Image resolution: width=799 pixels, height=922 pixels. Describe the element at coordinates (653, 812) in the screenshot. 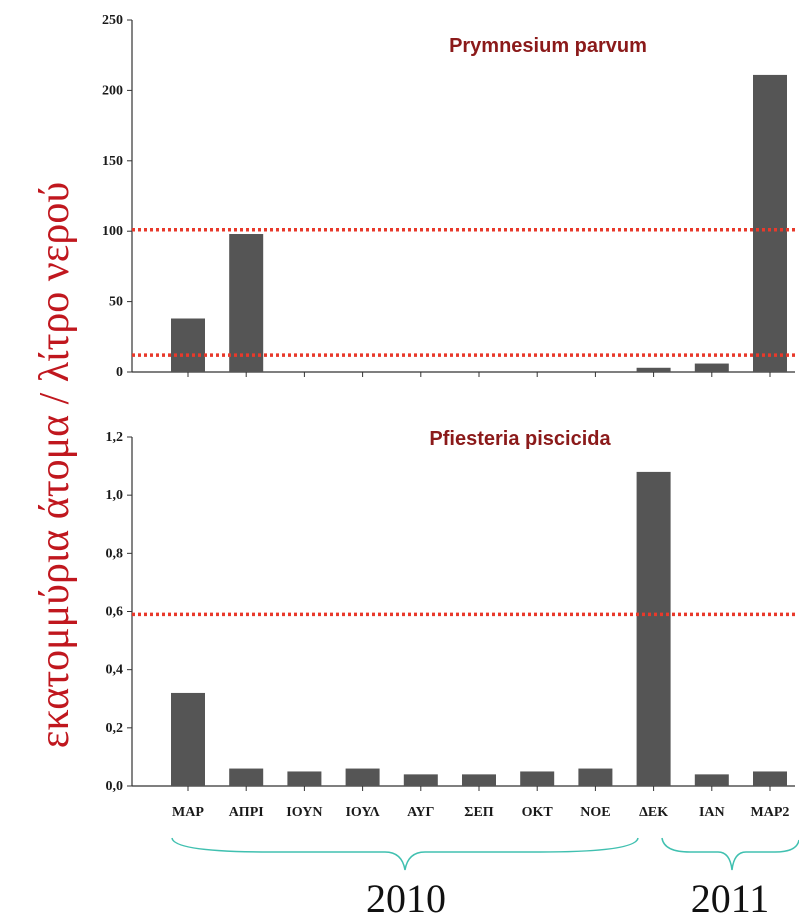

I see `category-label: ΔΕΚ` at that location.